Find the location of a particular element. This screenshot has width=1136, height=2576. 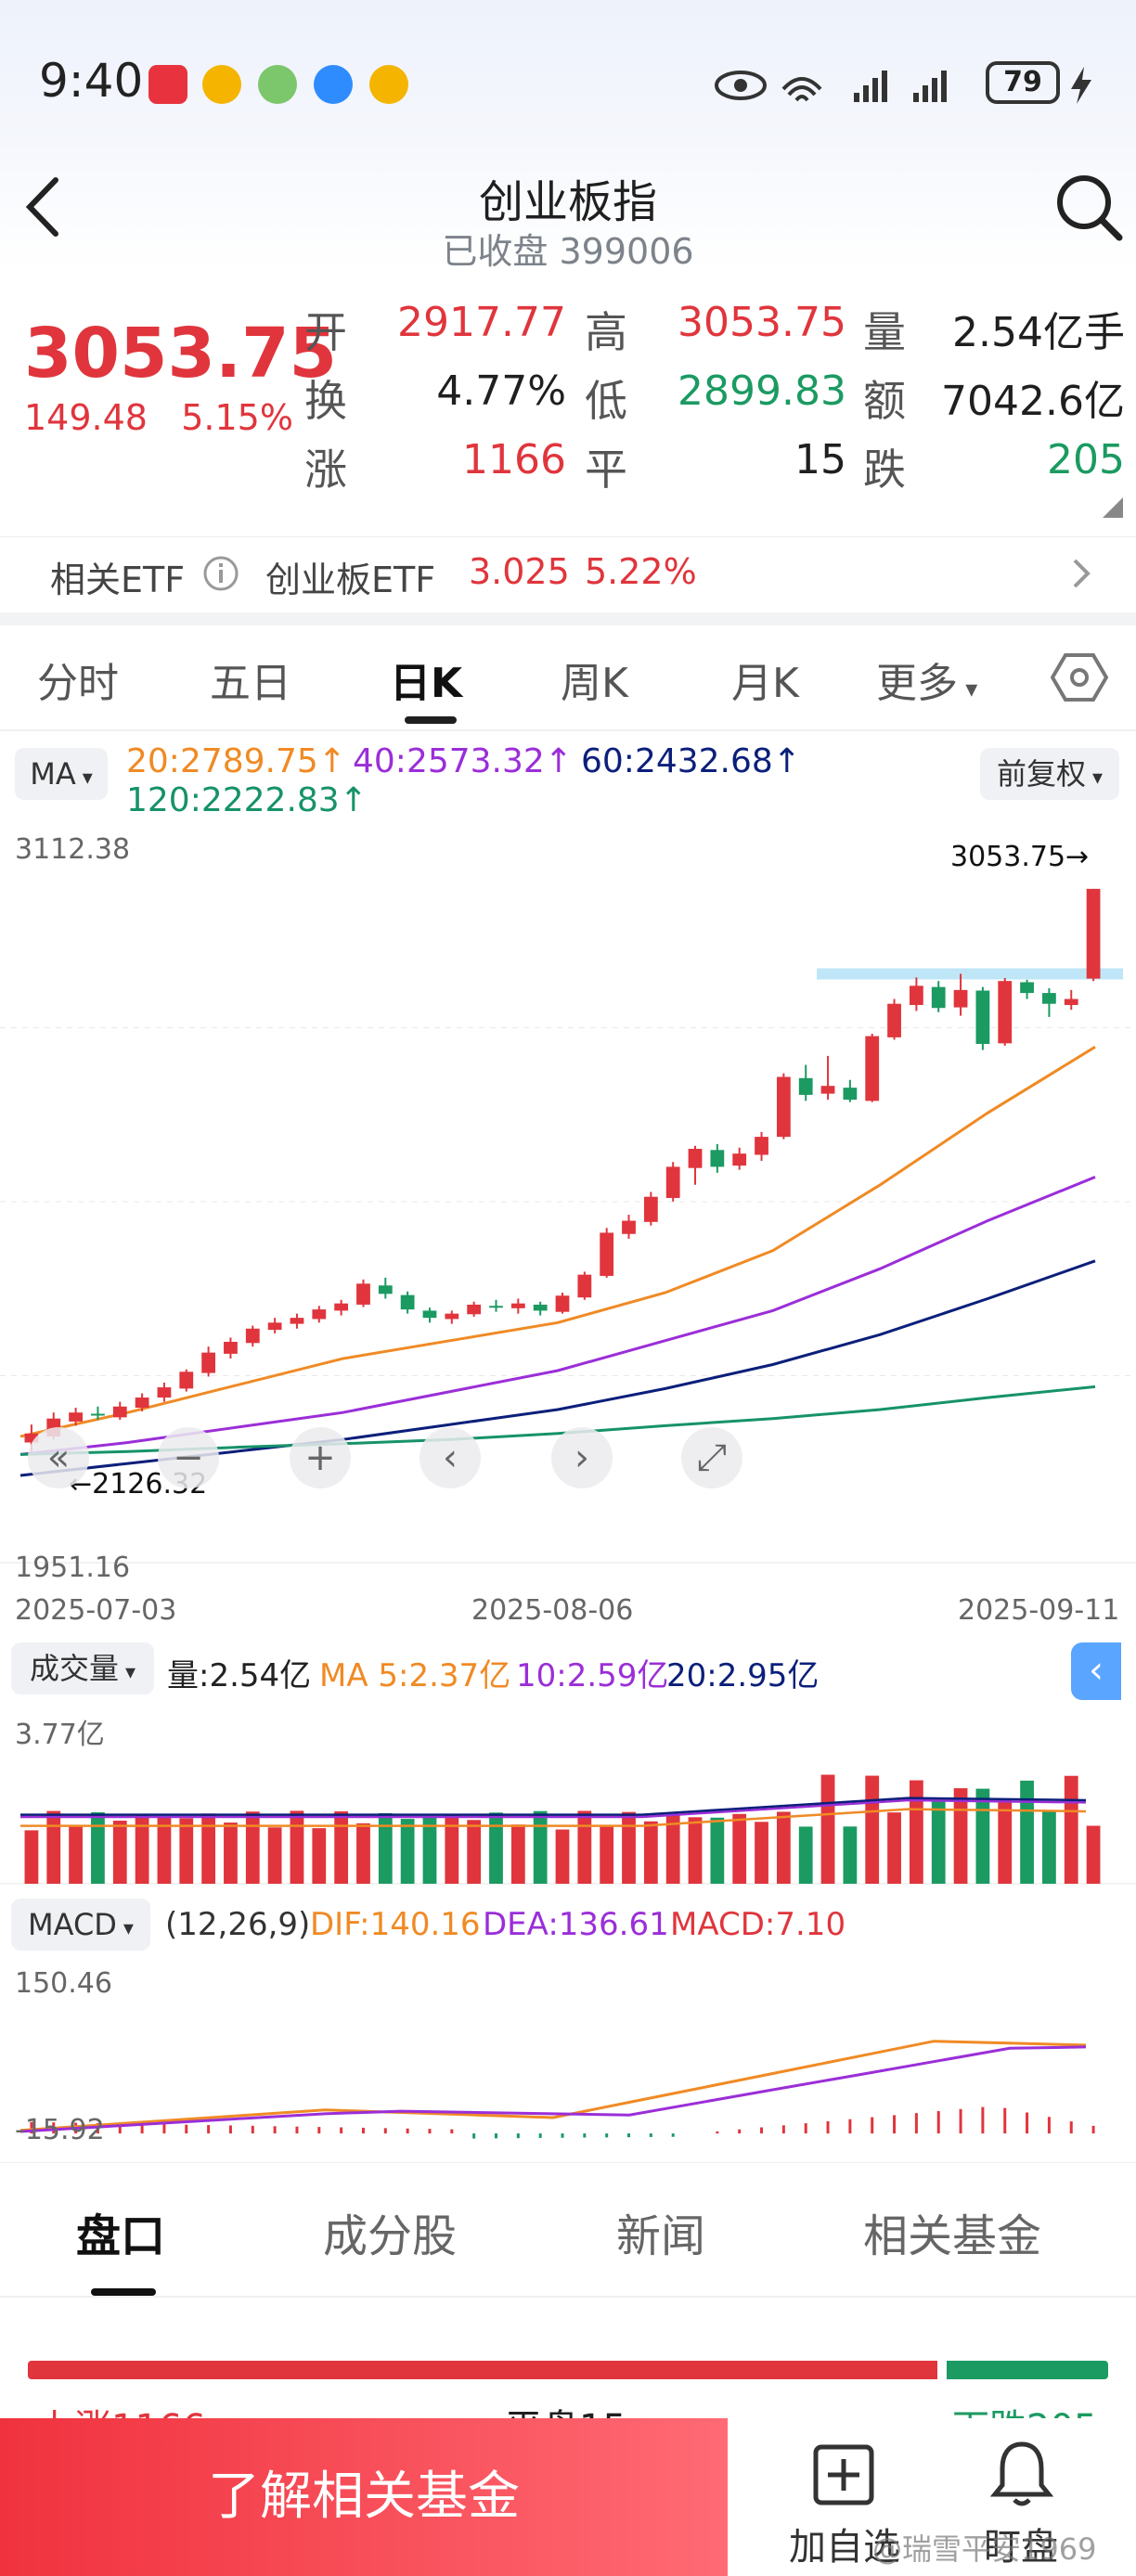

alert-label: 盯盘 is located at coordinates (1021, 2547).